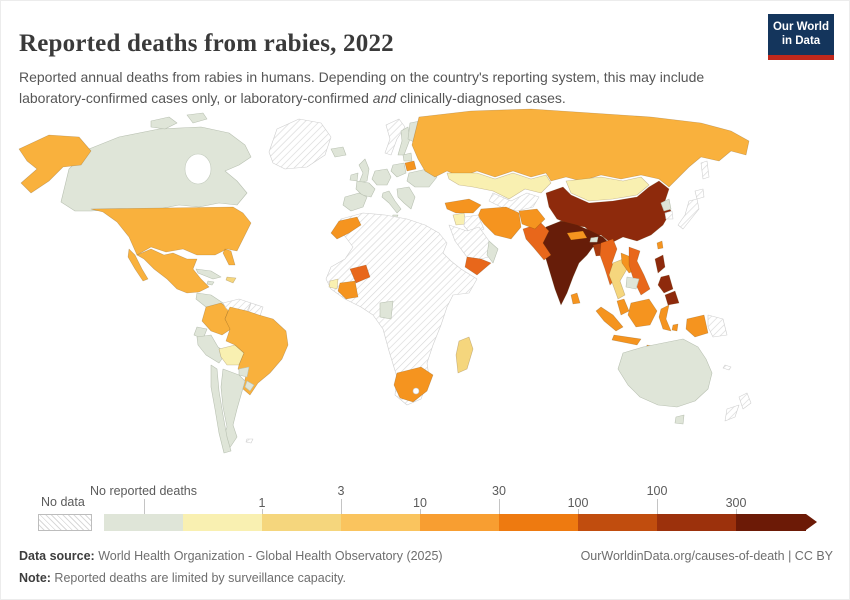  Describe the element at coordinates (348, 290) in the screenshot. I see `country-cote-divoire` at that location.